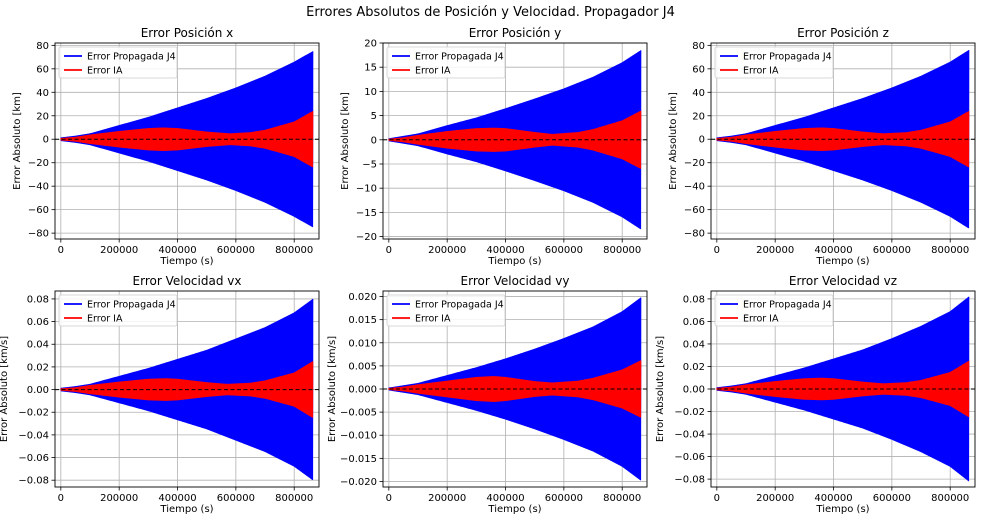  Describe the element at coordinates (366, 189) in the screenshot. I see `y-tick-label: −10` at that location.